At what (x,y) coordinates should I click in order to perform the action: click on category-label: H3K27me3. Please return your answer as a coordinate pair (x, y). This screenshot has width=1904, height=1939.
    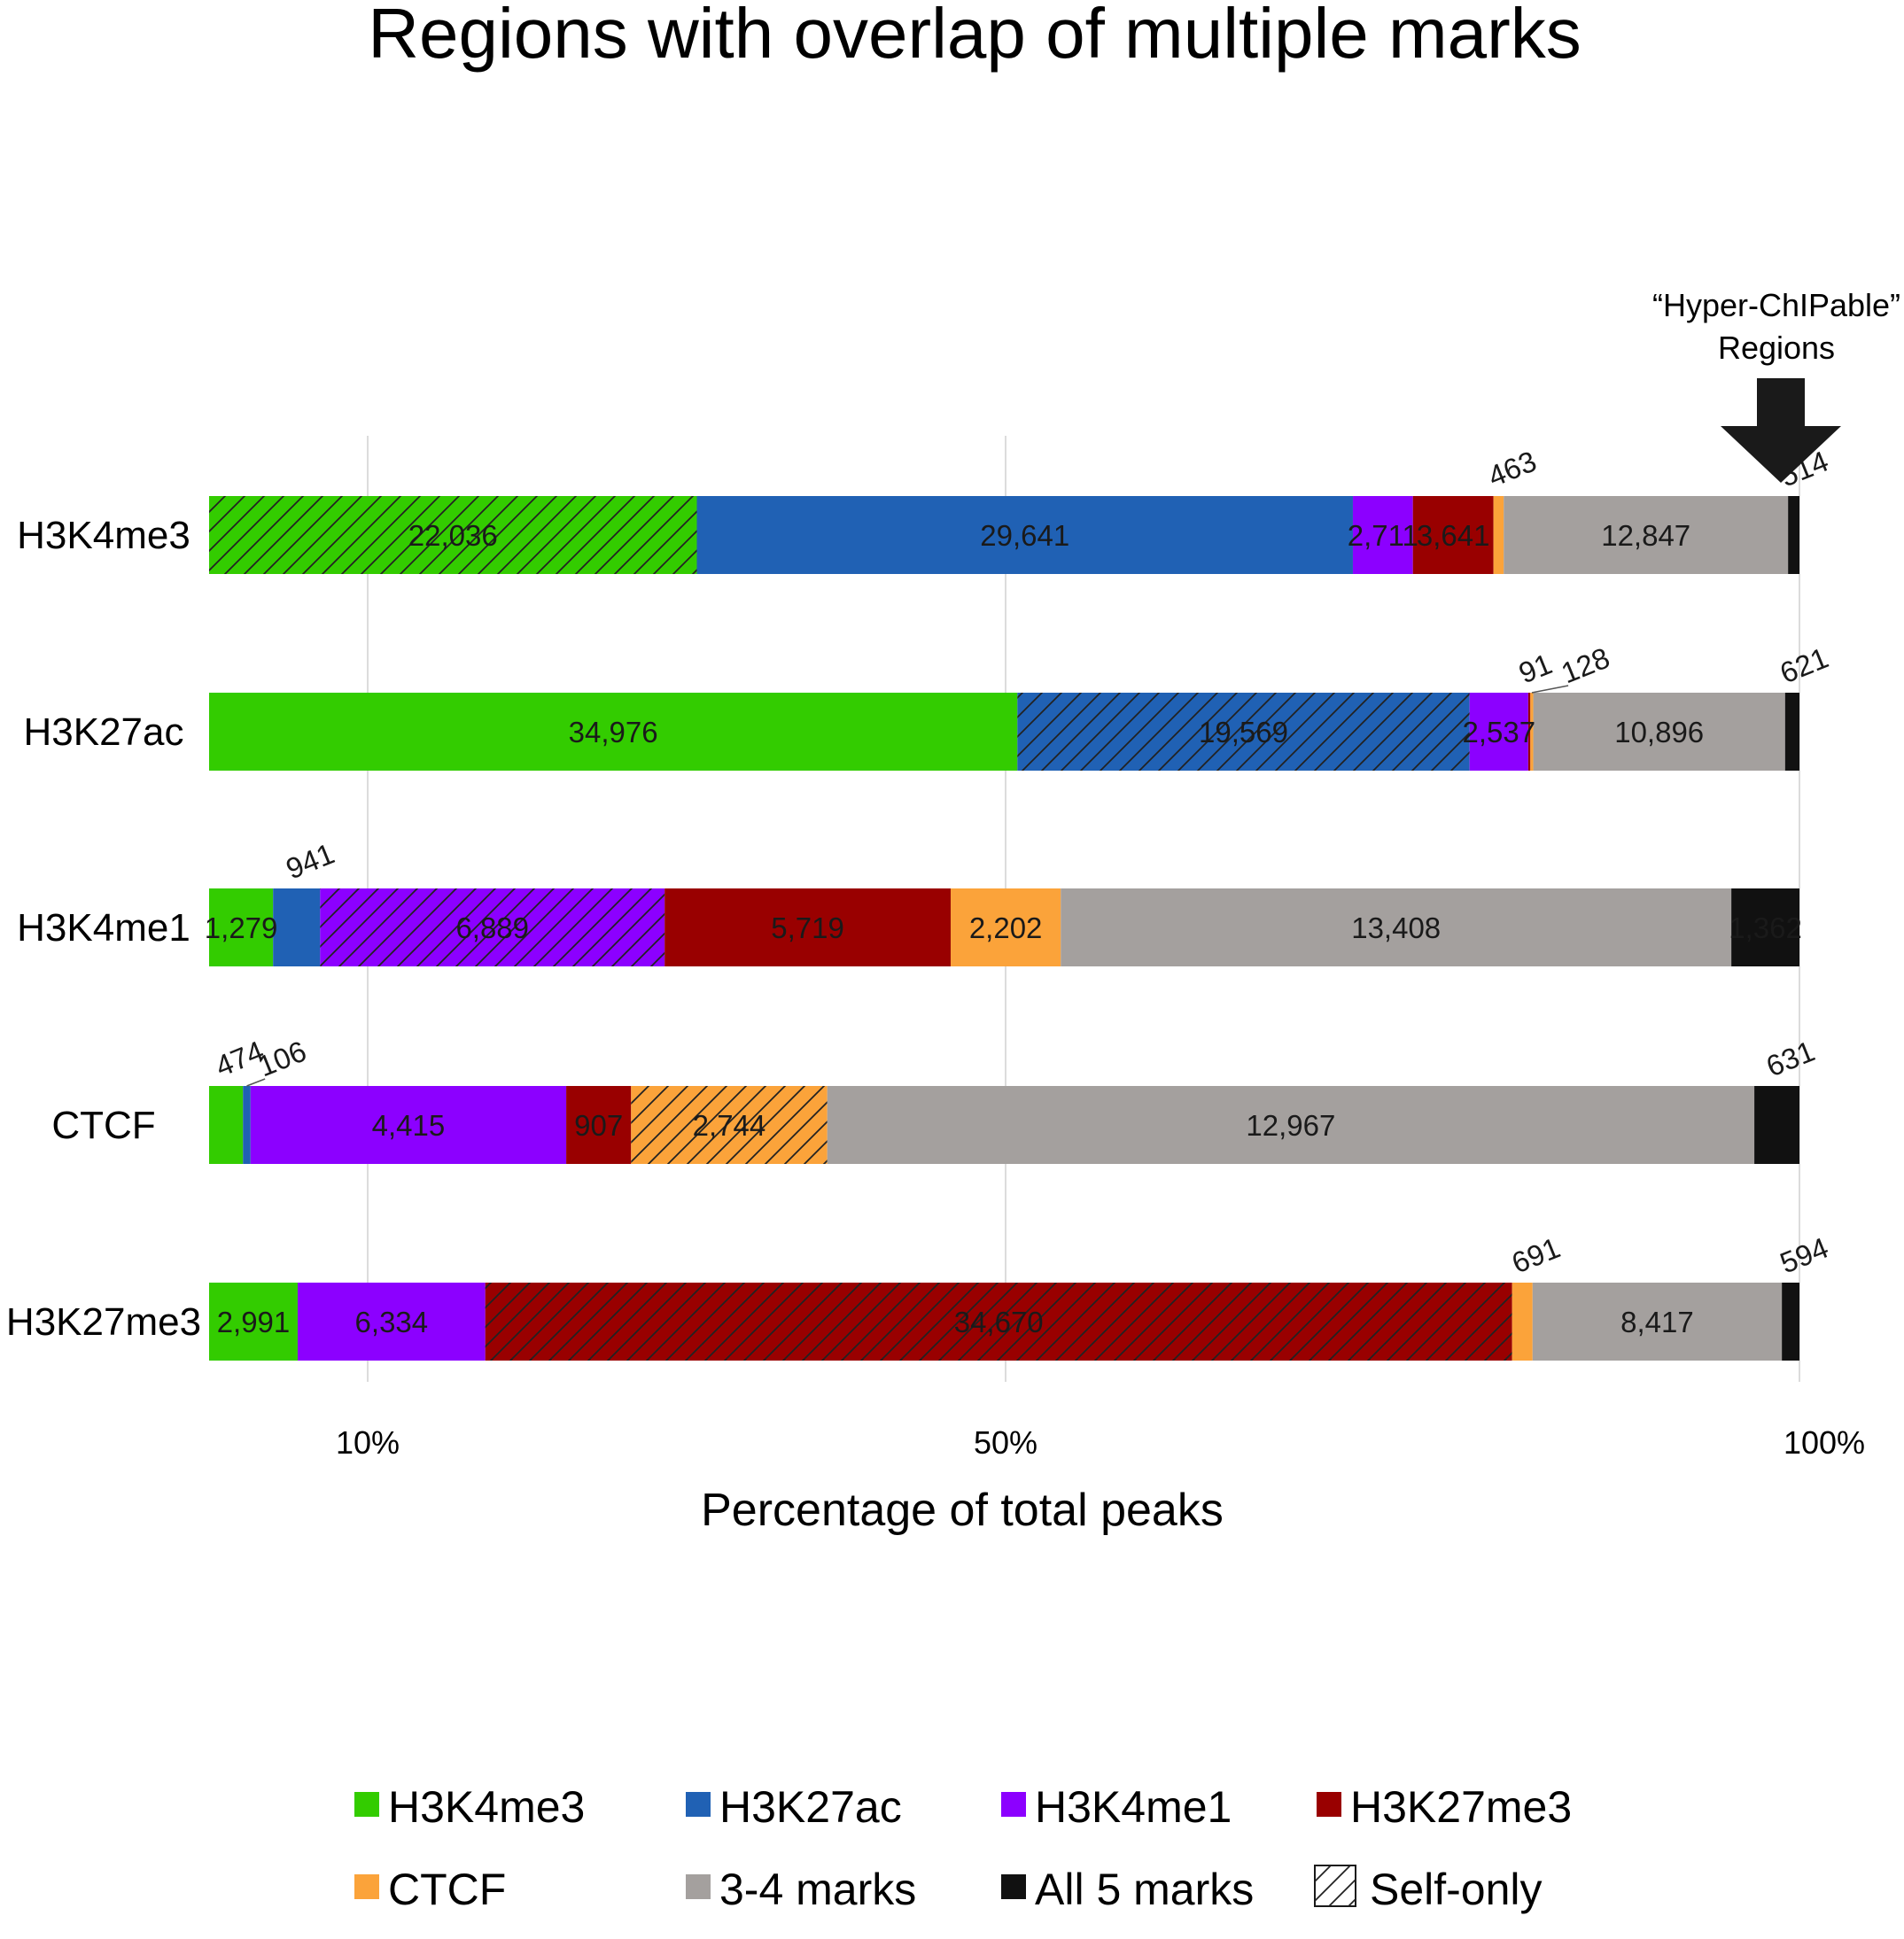
    Looking at the image, I should click on (103, 1322).